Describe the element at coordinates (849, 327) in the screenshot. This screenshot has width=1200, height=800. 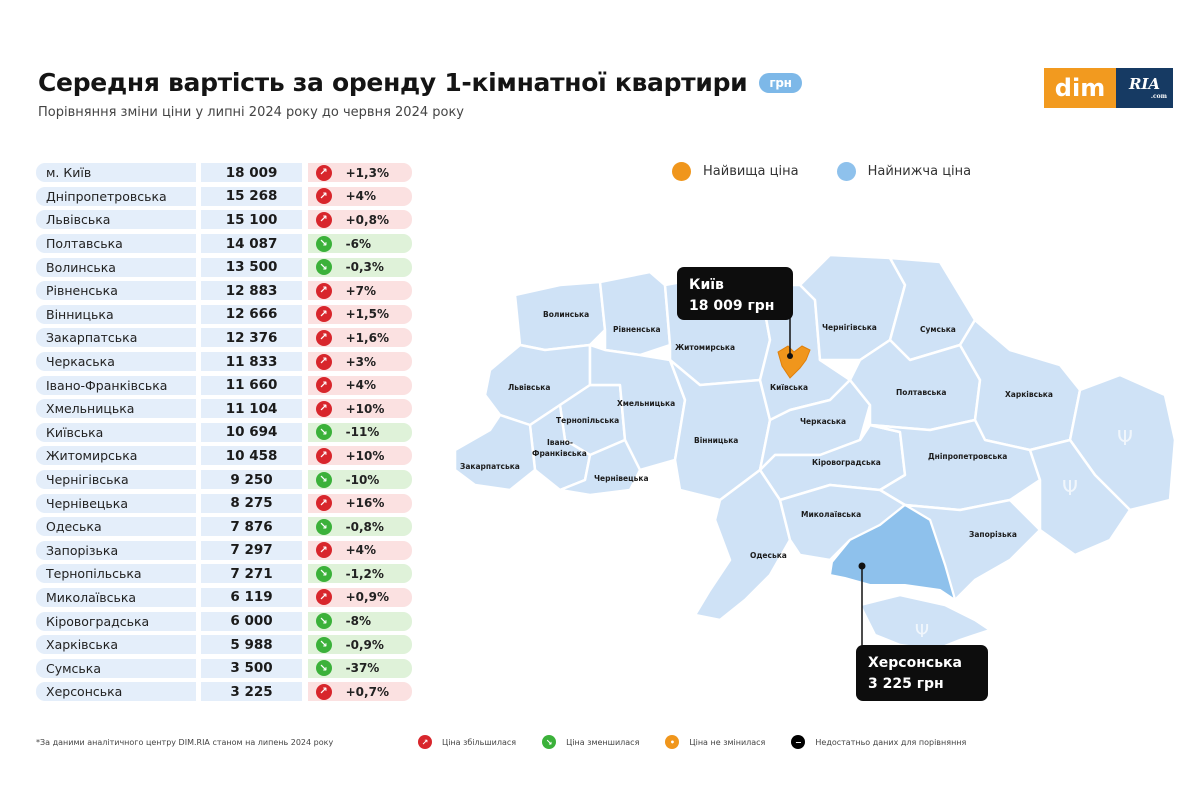
I see `map-label-chernihivska: Чернігівська` at that location.